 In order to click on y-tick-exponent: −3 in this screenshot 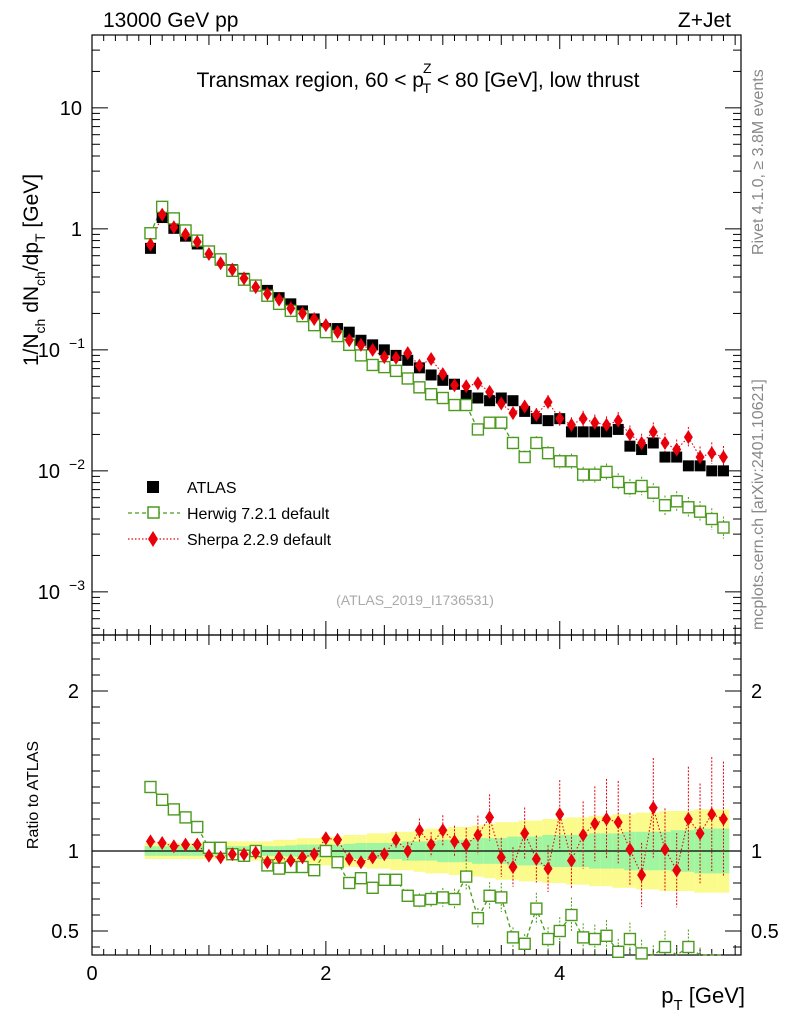, I will do `click(77, 585)`.